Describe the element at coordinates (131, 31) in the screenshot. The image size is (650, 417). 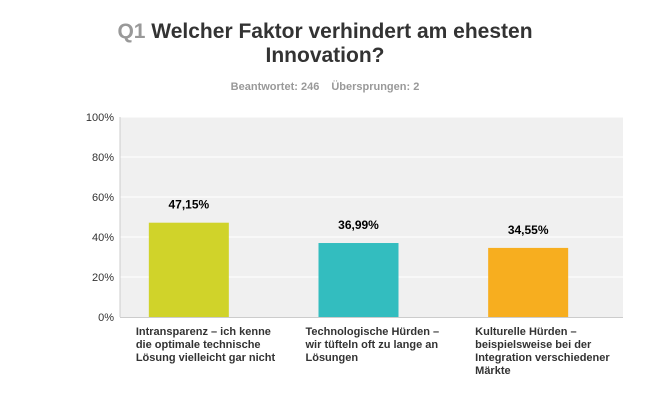
I see `question-number: Q1` at that location.